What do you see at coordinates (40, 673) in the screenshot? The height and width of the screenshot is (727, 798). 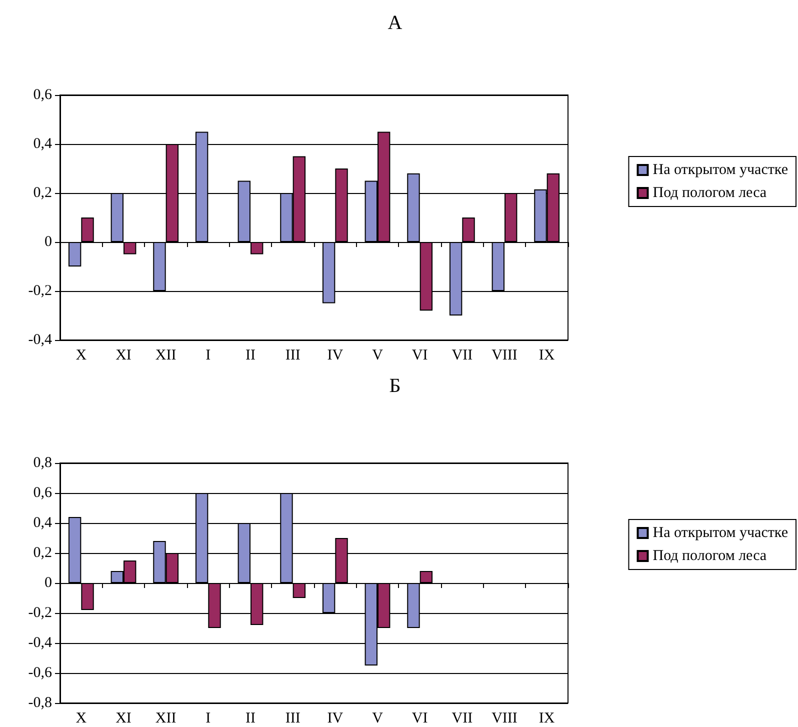 I see `y-tick-label: -0,6` at bounding box center [40, 673].